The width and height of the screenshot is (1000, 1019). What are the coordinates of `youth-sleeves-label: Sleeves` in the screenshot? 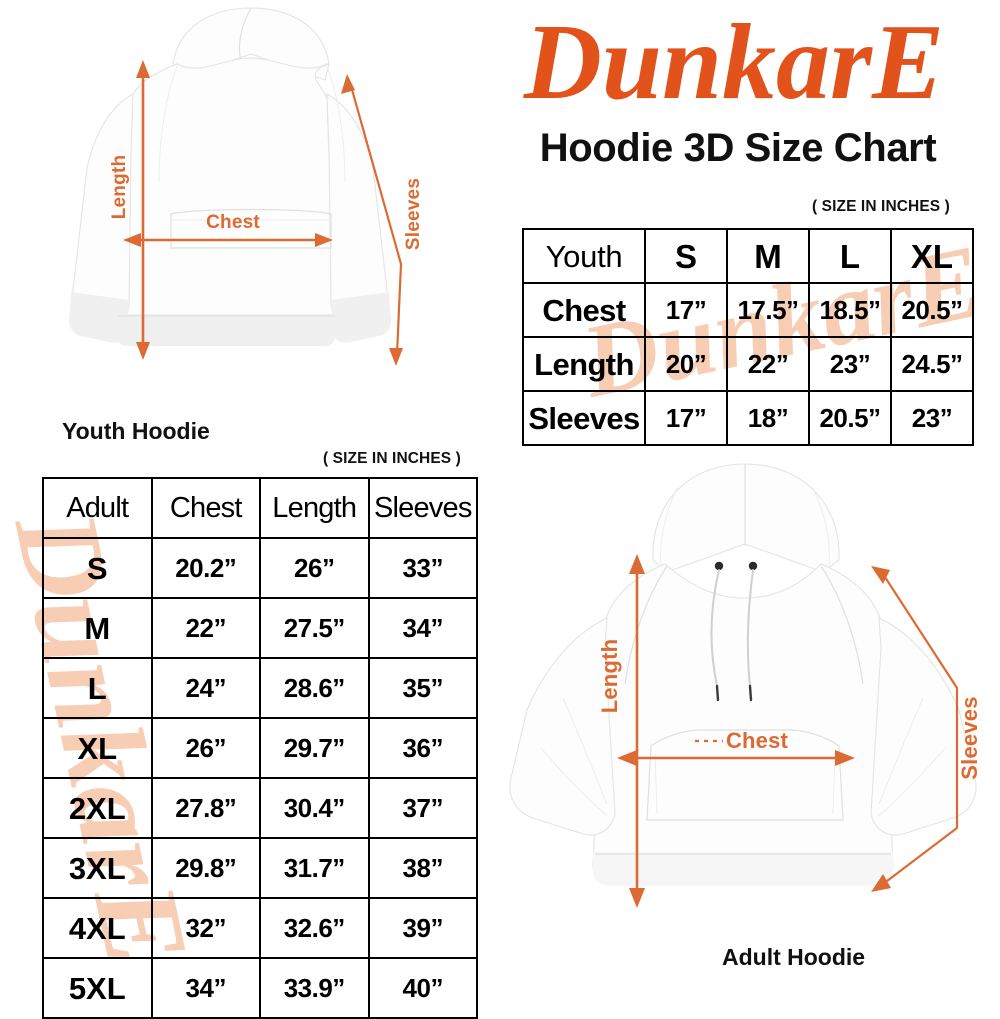 It's located at (413, 214).